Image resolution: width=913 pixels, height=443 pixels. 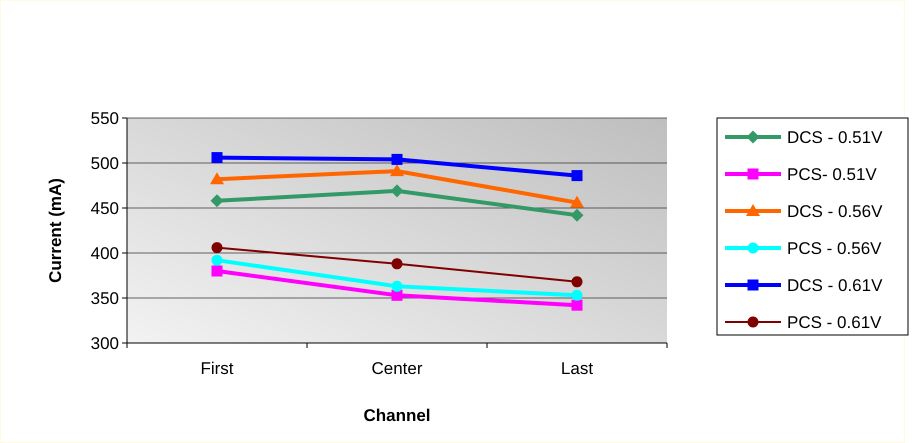 What do you see at coordinates (104, 118) in the screenshot?
I see `y-tick-label: 550` at bounding box center [104, 118].